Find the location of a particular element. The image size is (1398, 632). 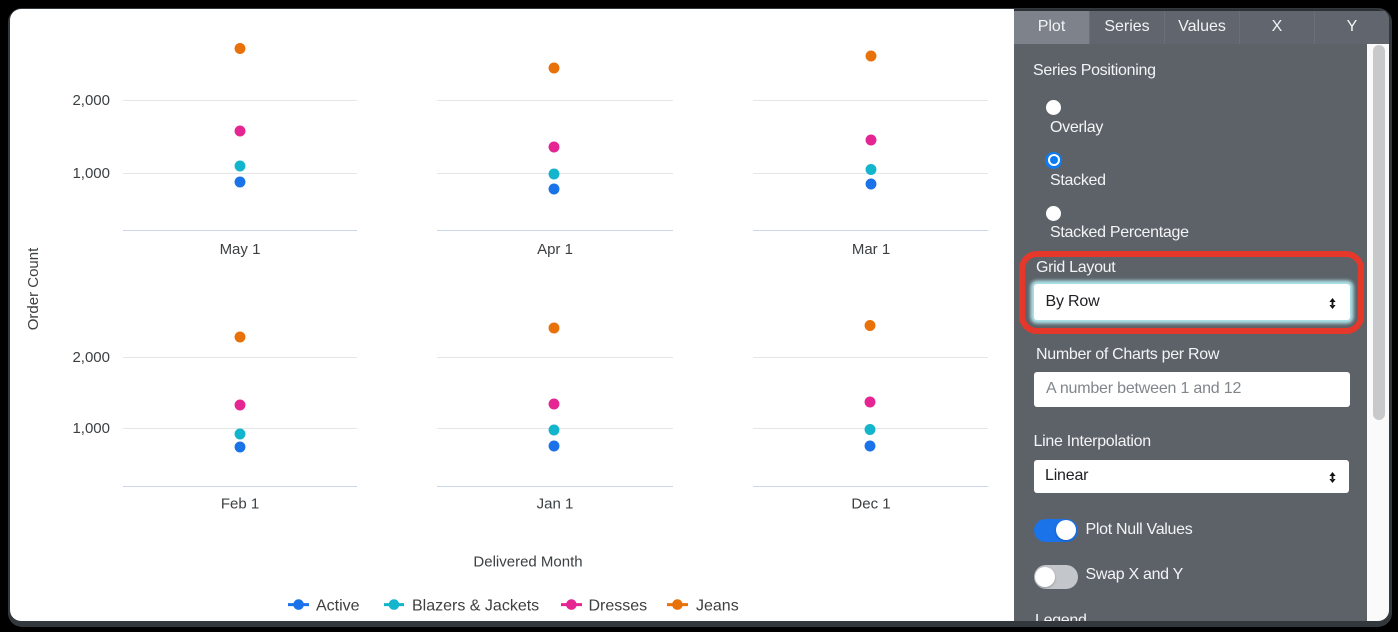

svg-text: Active is located at coordinates (338, 606).